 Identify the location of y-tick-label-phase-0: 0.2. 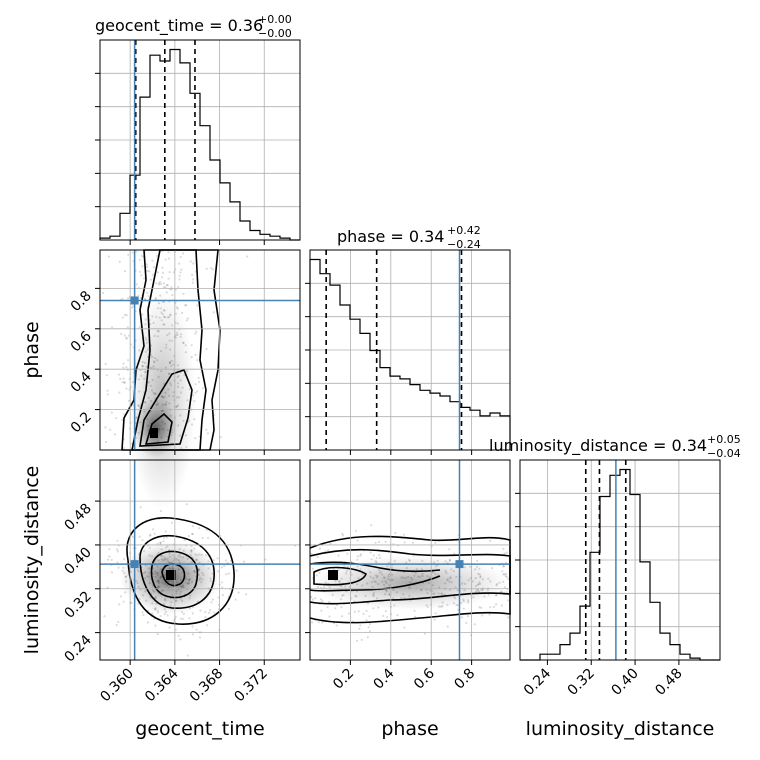
(81, 422).